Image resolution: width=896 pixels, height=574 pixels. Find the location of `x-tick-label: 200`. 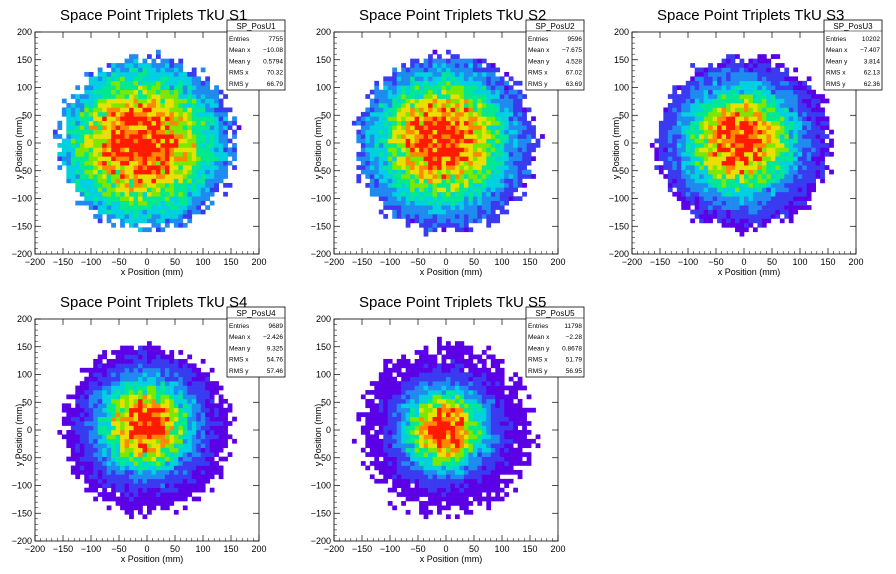

x-tick-label: 200 is located at coordinates (557, 262).